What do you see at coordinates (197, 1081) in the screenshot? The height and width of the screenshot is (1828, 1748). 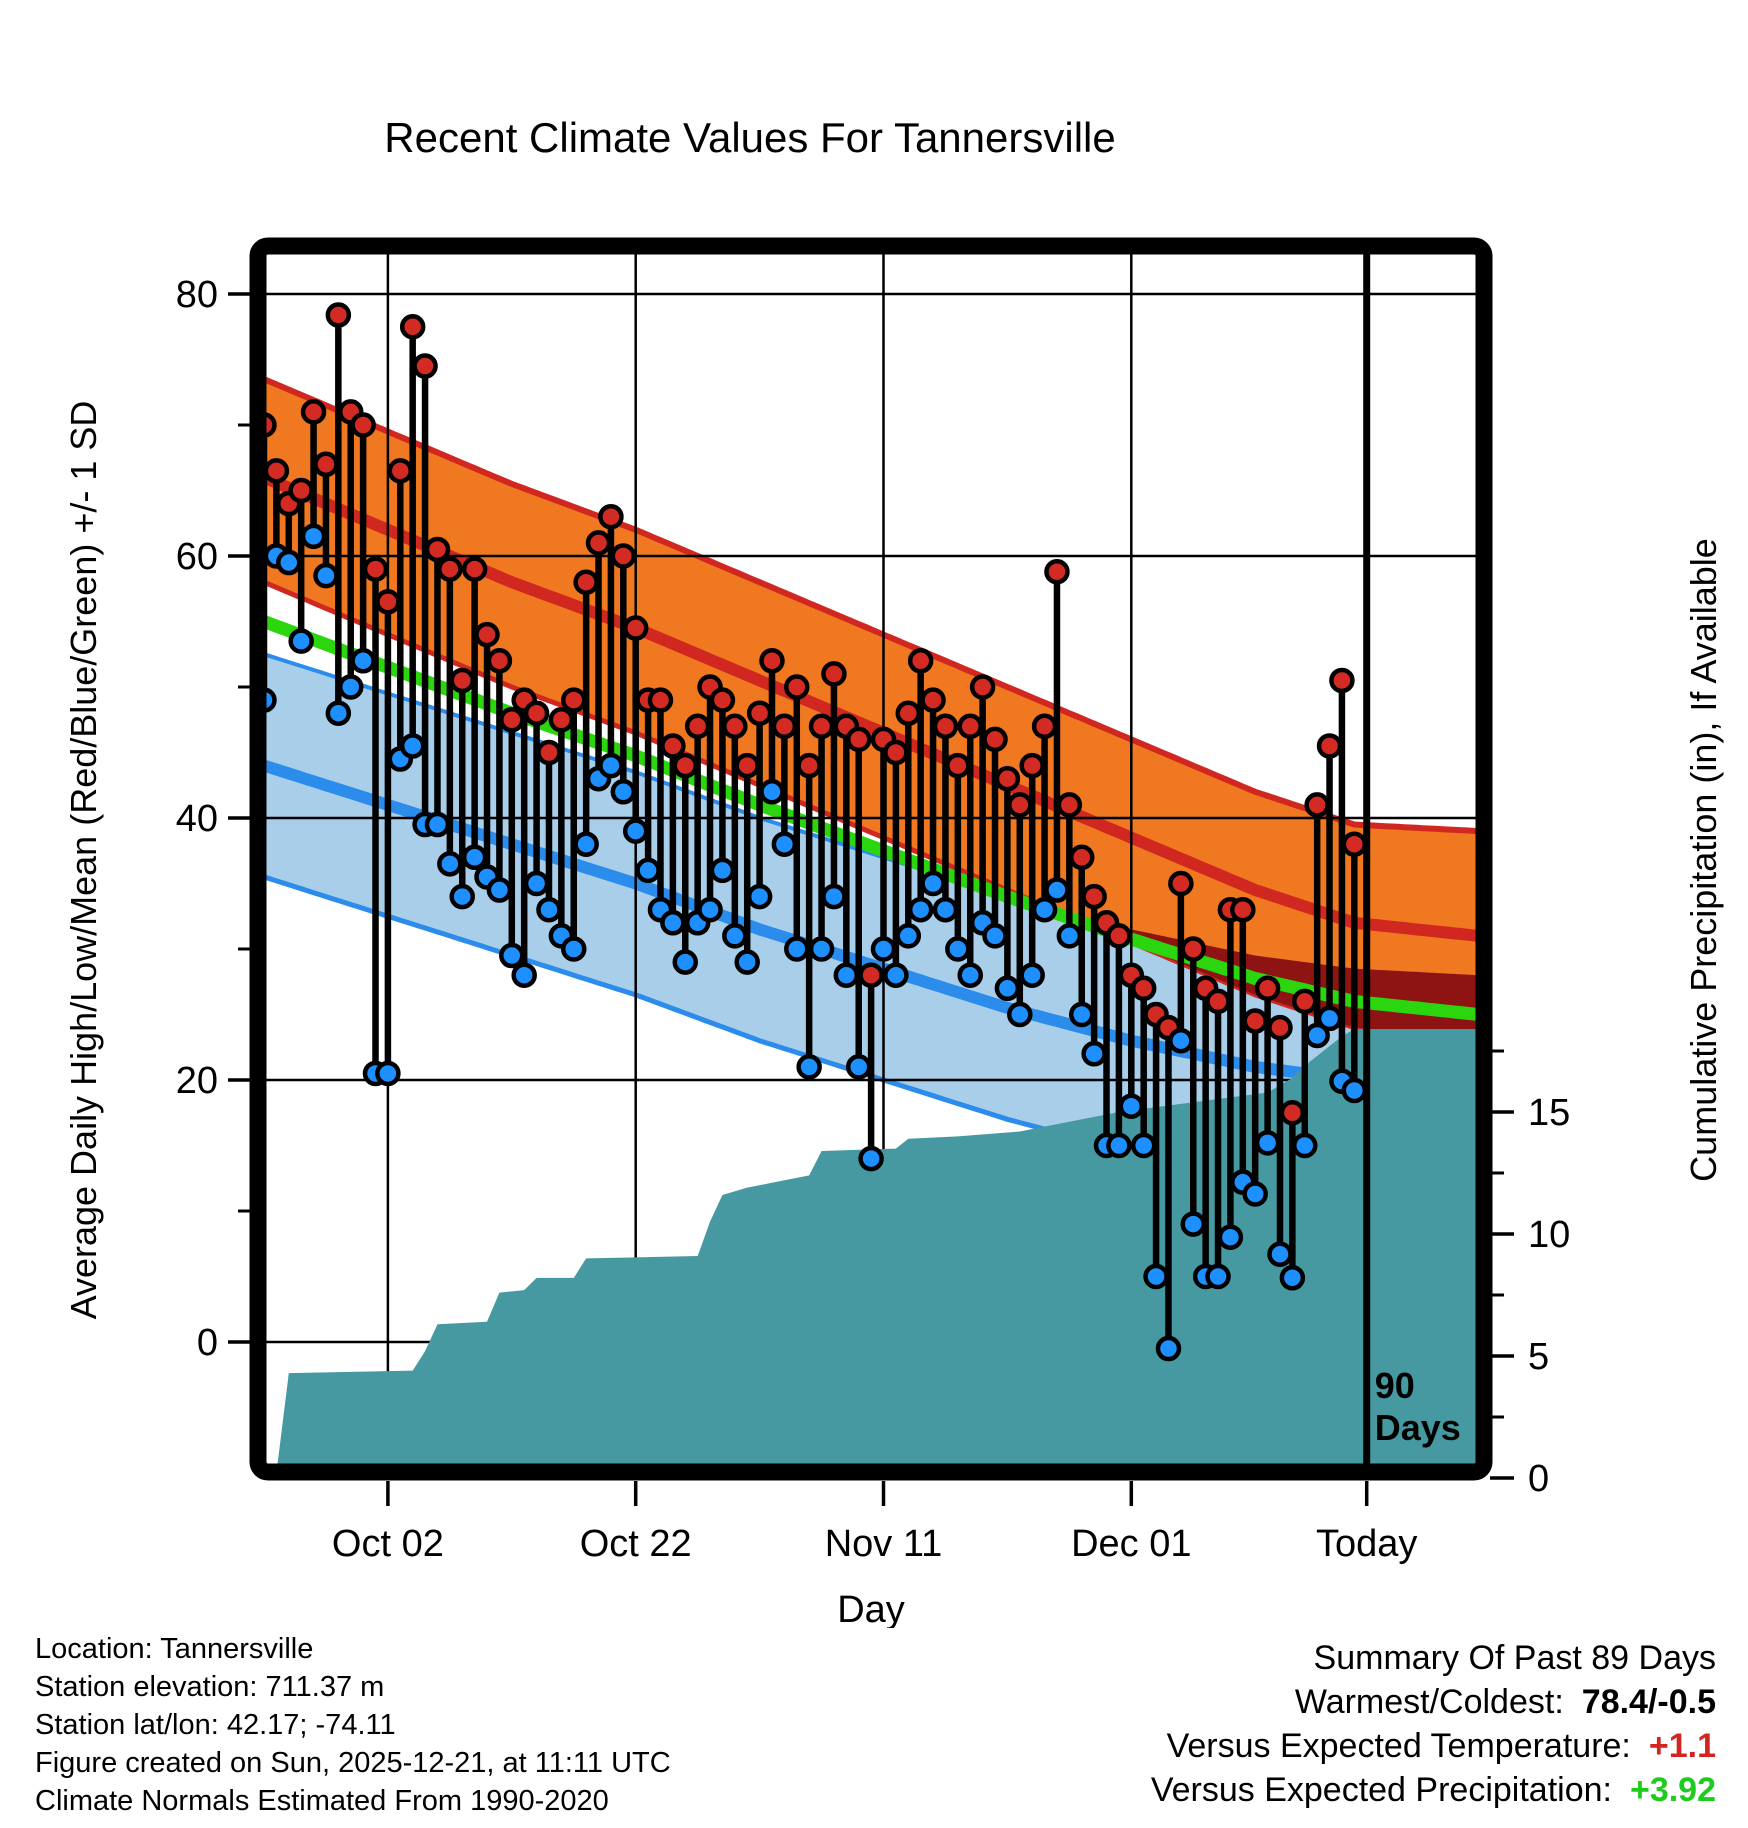 I see `svg-text: 20` at bounding box center [197, 1081].